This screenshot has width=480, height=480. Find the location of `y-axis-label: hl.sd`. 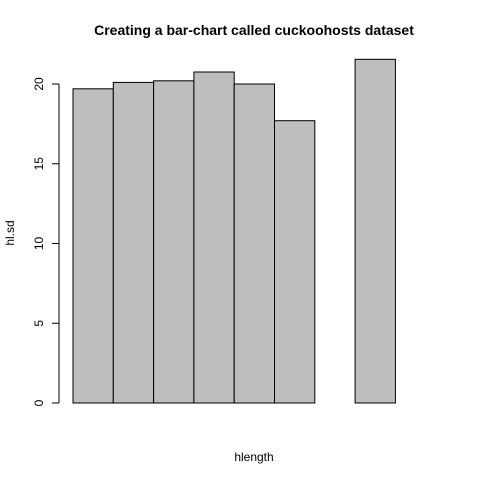

y-axis-label: hl.sd is located at coordinates (10, 232).